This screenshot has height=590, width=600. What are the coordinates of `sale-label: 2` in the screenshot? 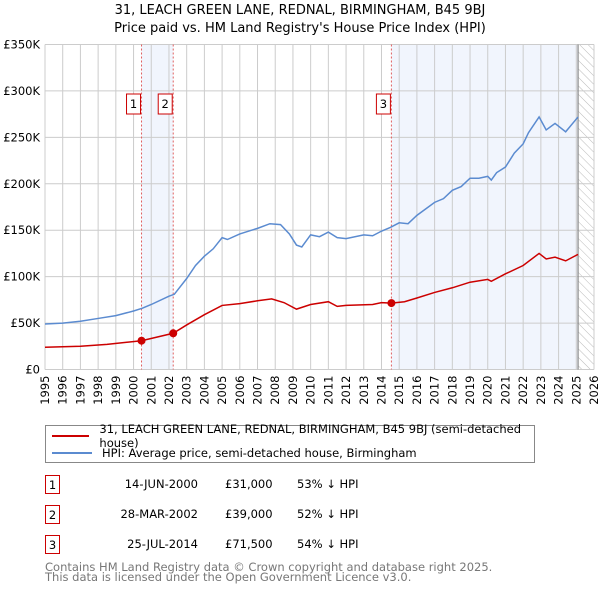 It's located at (165, 104).